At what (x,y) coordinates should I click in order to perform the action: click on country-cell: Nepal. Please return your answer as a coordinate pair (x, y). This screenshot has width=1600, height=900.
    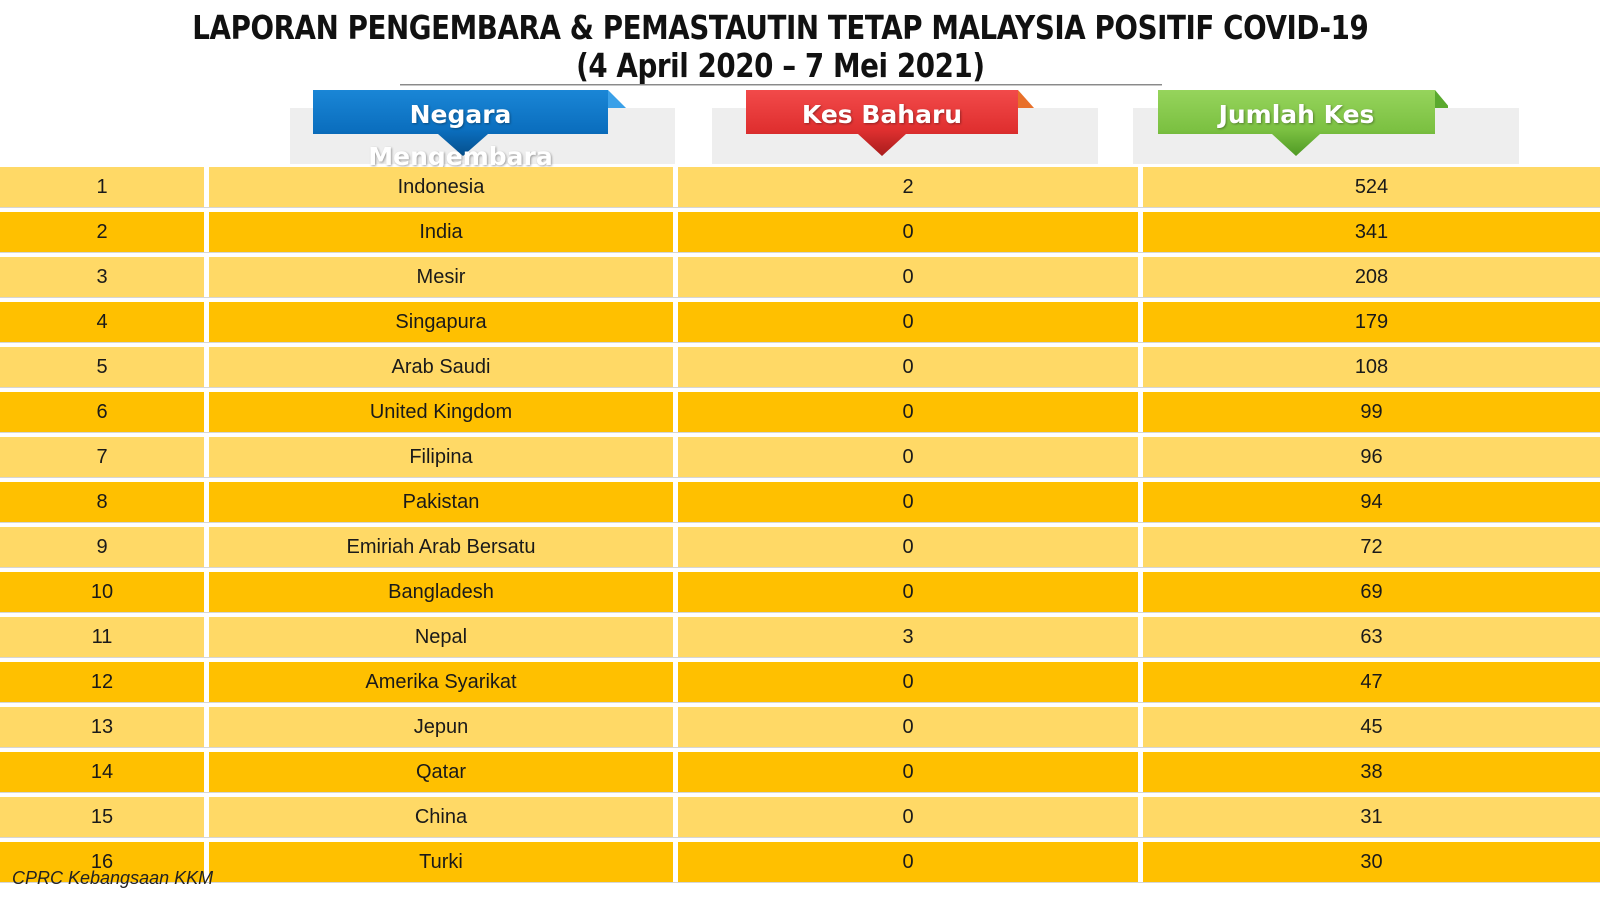
    Looking at the image, I should click on (441, 637).